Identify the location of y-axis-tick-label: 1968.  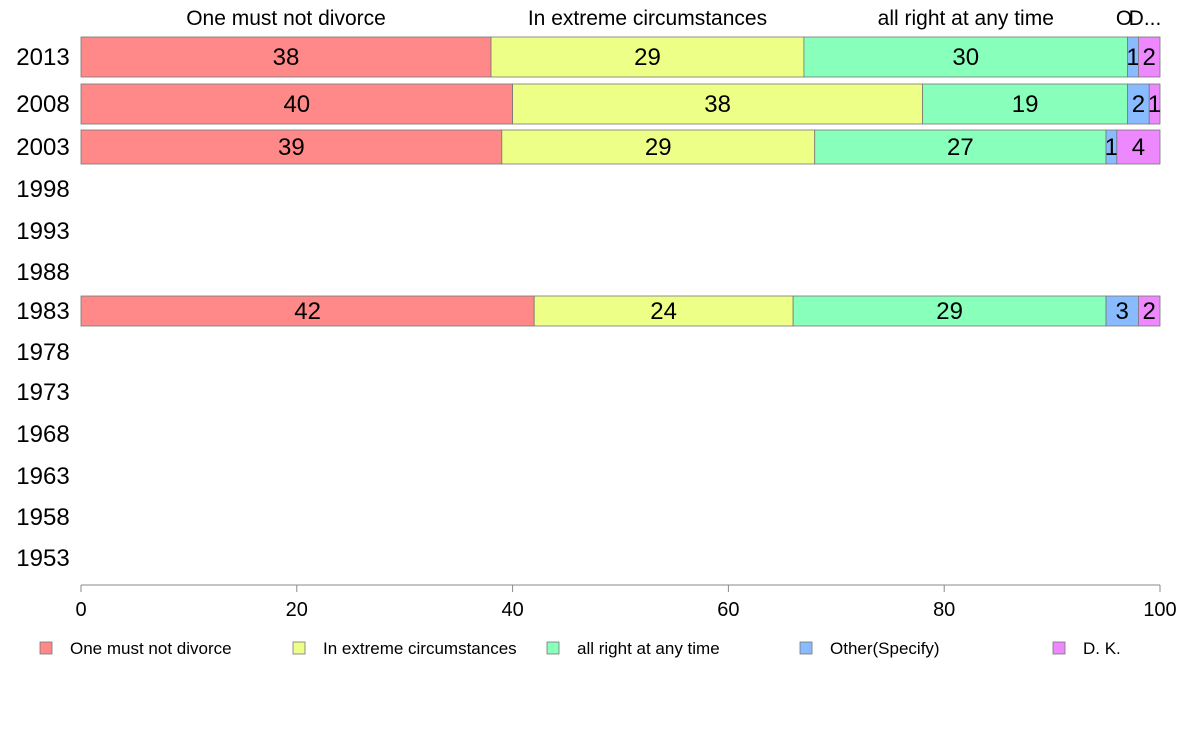
(42, 434).